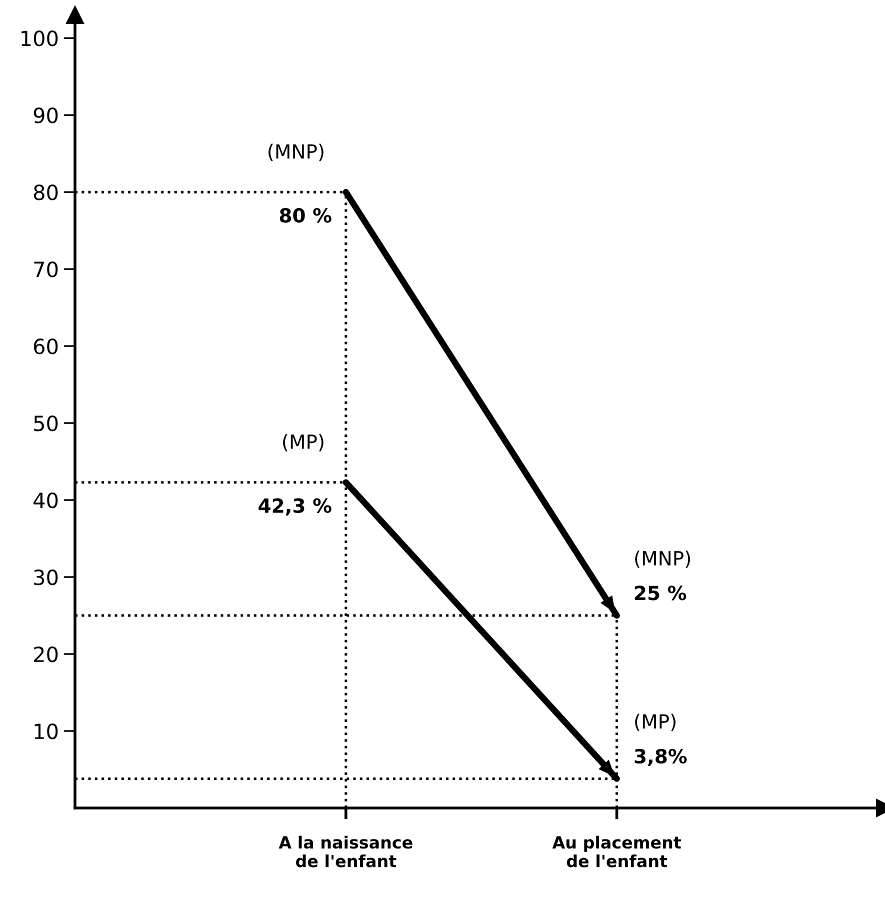 This screenshot has width=885, height=897. What do you see at coordinates (616, 852) in the screenshot?
I see `x-tick-label: Au placement de l'enfant` at bounding box center [616, 852].